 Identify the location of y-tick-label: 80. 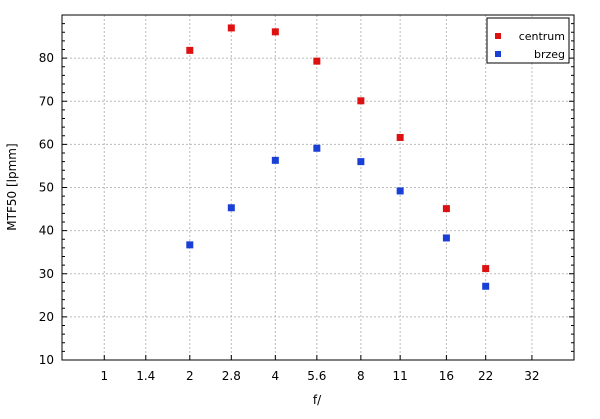
(46, 58).